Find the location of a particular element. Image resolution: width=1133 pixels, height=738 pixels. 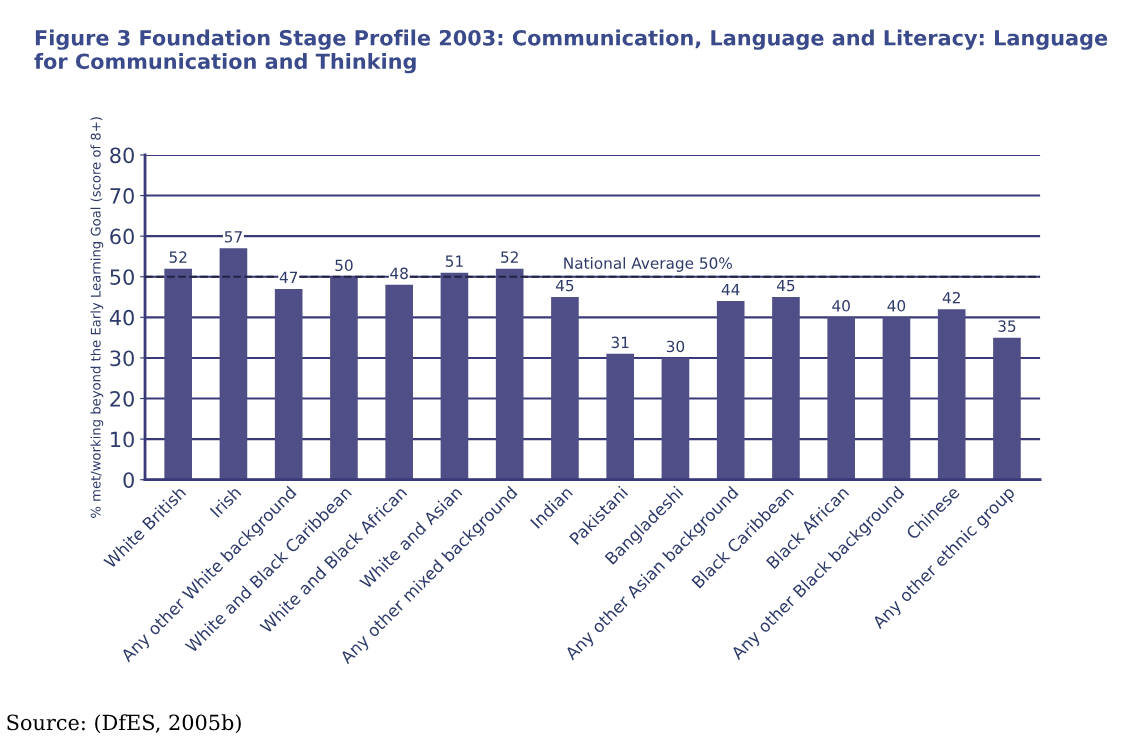

y-tick-label: 60 is located at coordinates (122, 236).